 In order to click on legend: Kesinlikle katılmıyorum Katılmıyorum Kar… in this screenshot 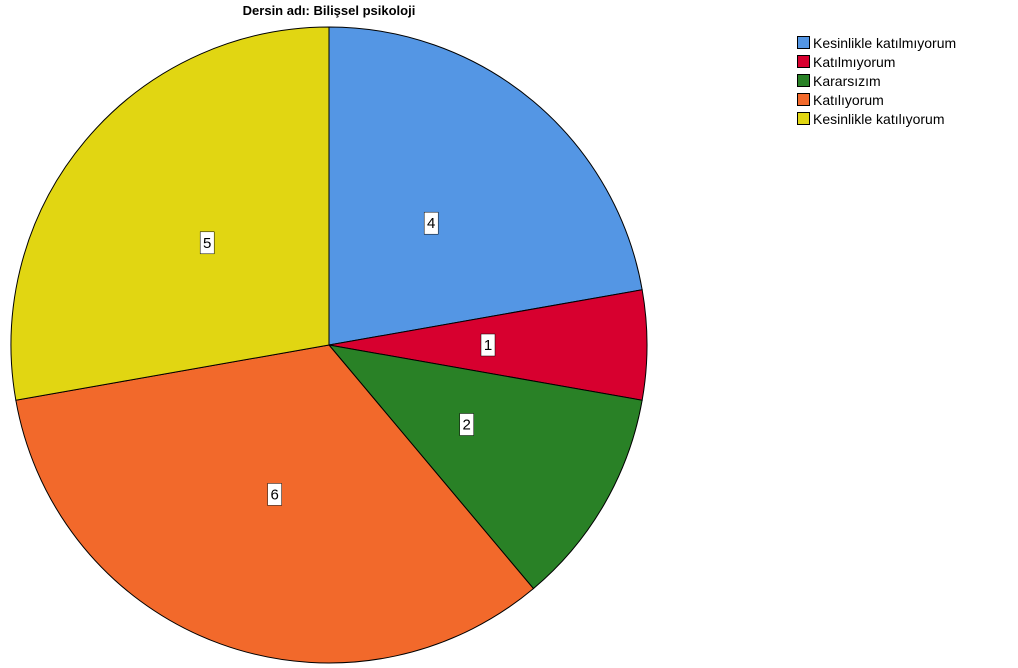, I will do `click(876, 80)`.